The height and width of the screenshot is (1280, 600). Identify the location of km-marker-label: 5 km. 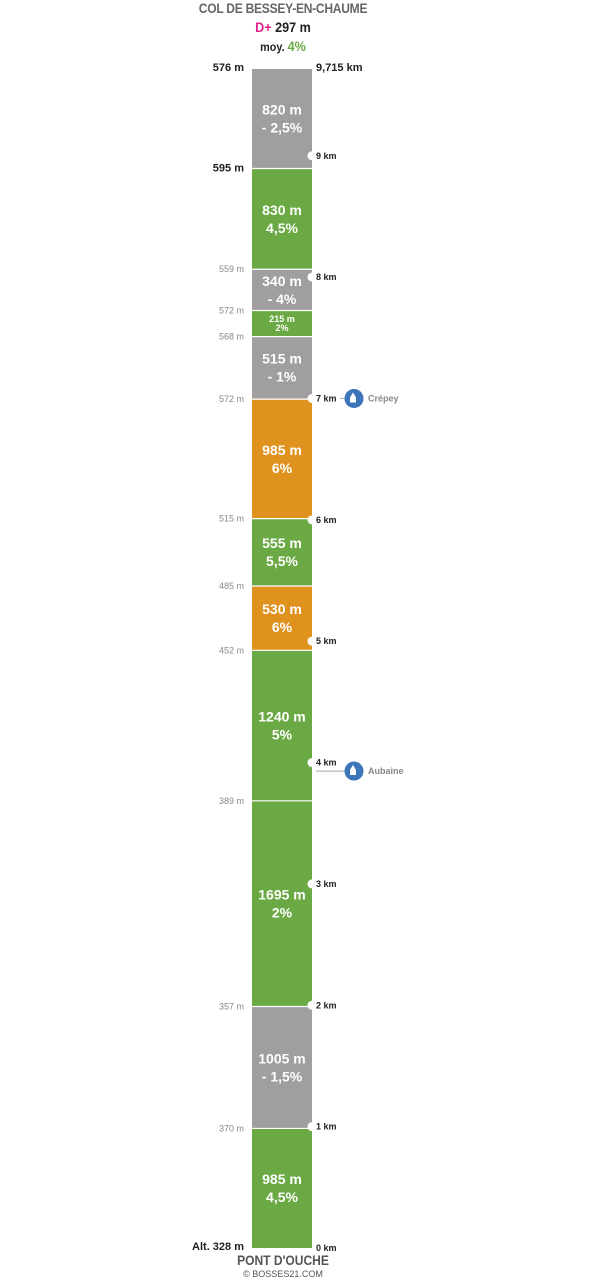
(326, 641).